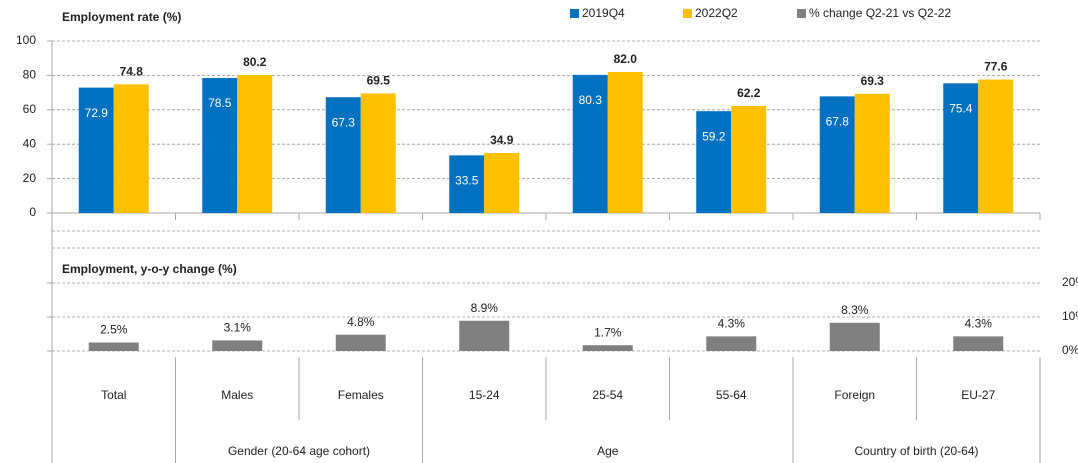  I want to click on y2-tick-label: 10%, so click(1070, 316).